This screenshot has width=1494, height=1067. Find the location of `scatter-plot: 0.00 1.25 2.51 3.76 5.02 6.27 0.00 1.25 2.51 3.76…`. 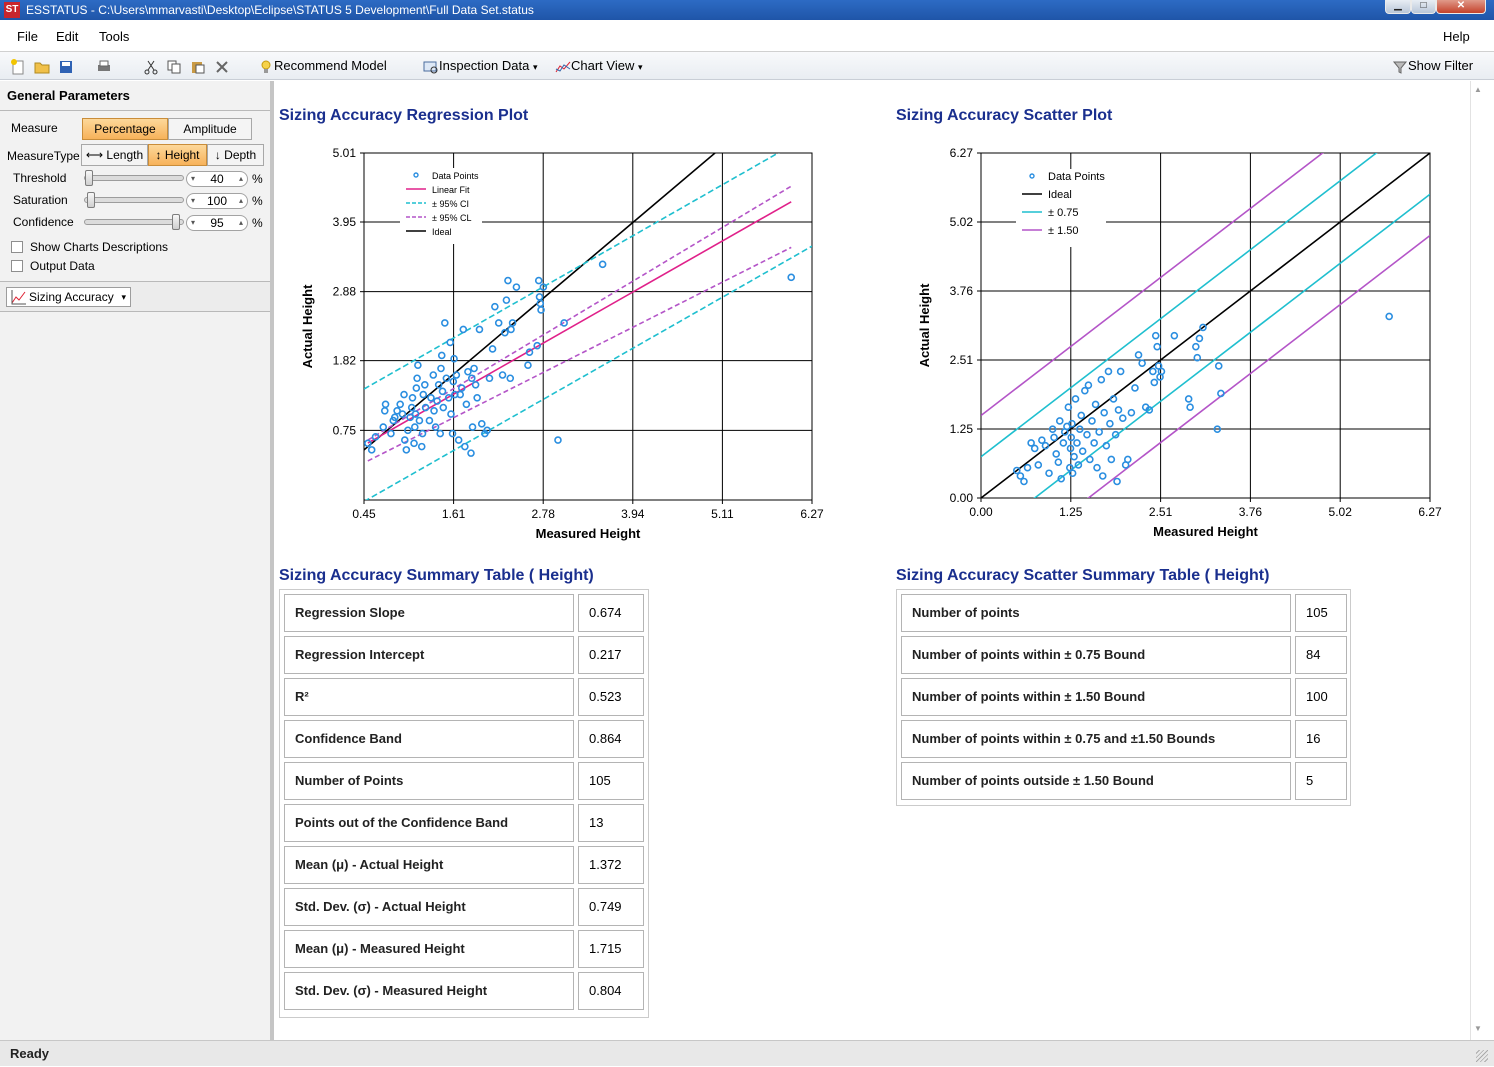

scatter-plot: 0.00 1.25 2.51 3.76 5.02 6.27 0.00 1.25 2.51 3.76… is located at coordinates (1179, 342).